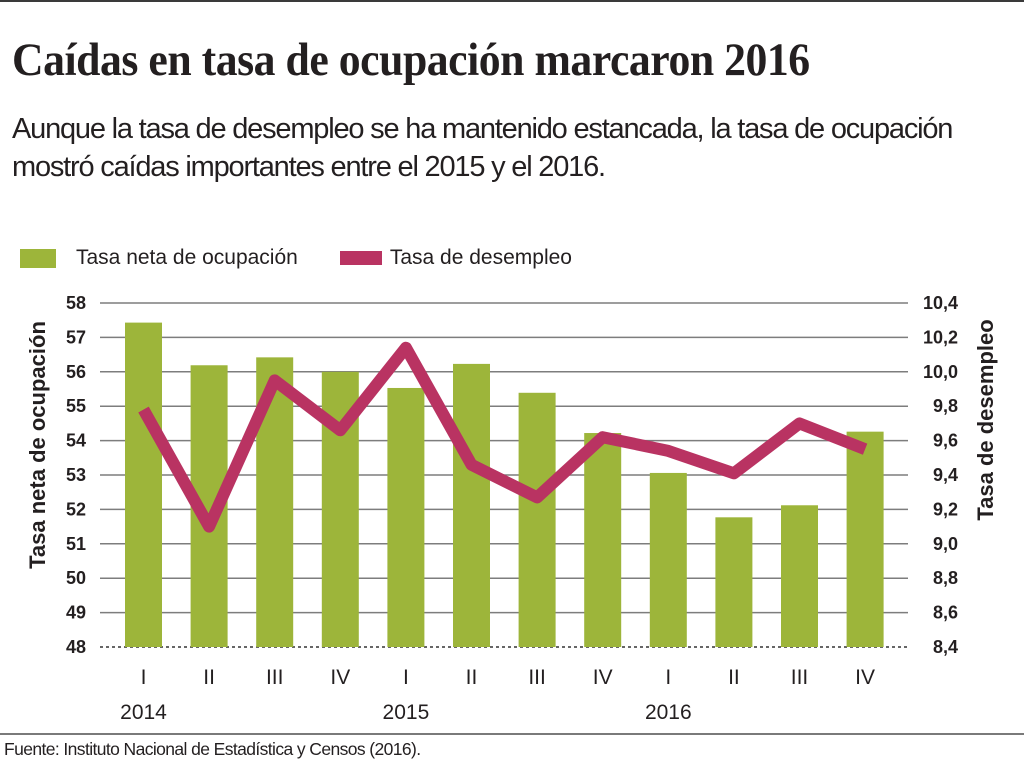 The height and width of the screenshot is (764, 1024). What do you see at coordinates (37, 445) in the screenshot?
I see `left-axis-title: Tasa neta de ocupación` at bounding box center [37, 445].